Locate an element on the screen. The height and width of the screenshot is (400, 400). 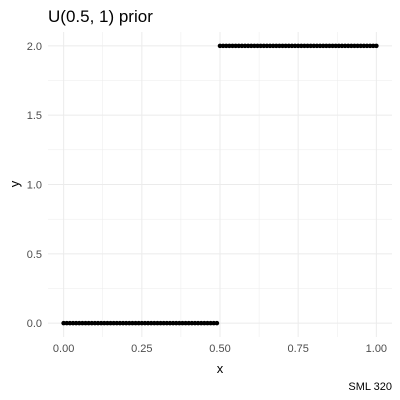
x-tick-label: 0.50 is located at coordinates (219, 349).